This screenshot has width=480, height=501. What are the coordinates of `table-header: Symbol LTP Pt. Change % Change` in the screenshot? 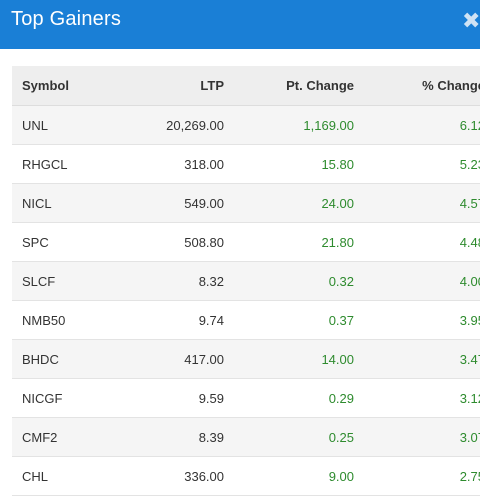 It's located at (246, 86).